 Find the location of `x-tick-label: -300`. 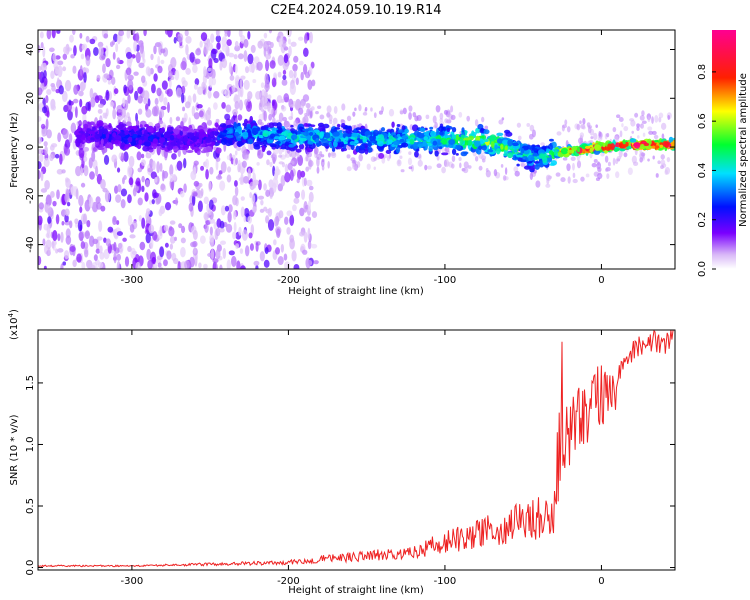

x-tick-label: -300 is located at coordinates (132, 581).